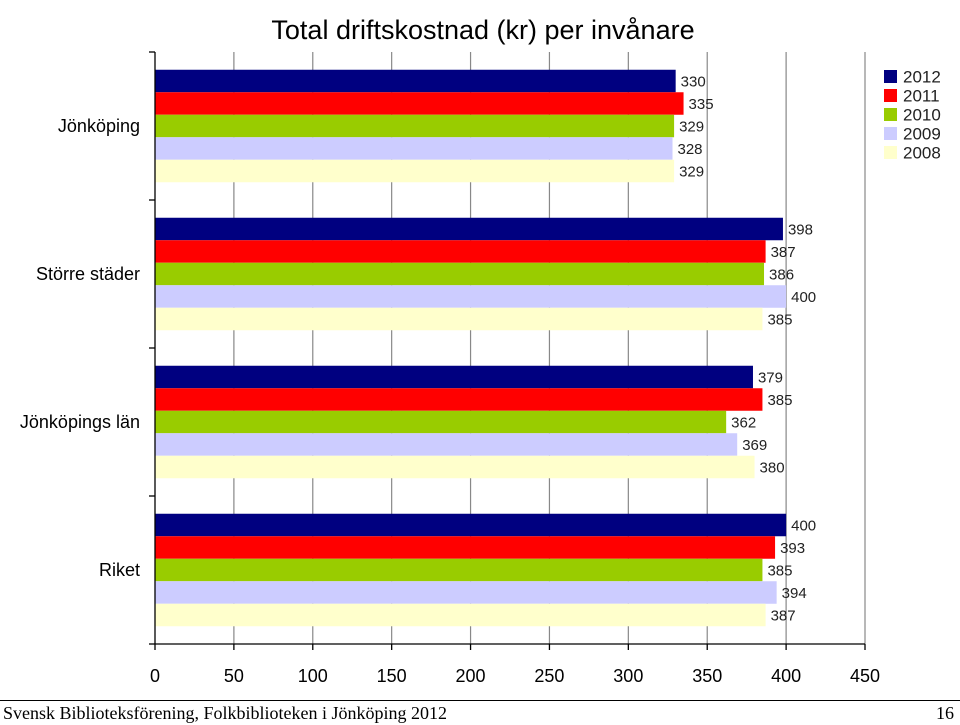  I want to click on x-tick-label: 150, so click(392, 676).